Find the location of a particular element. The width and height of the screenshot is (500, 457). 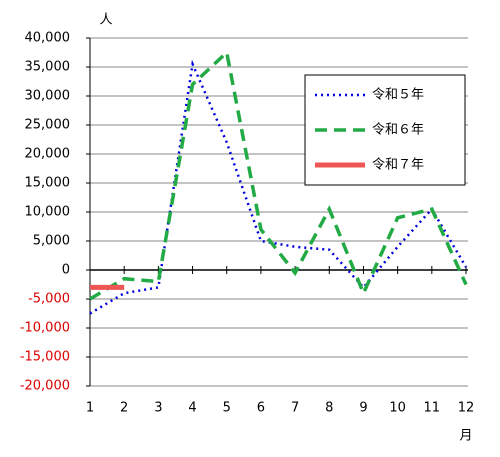

x-tick-label: 11 is located at coordinates (432, 408).